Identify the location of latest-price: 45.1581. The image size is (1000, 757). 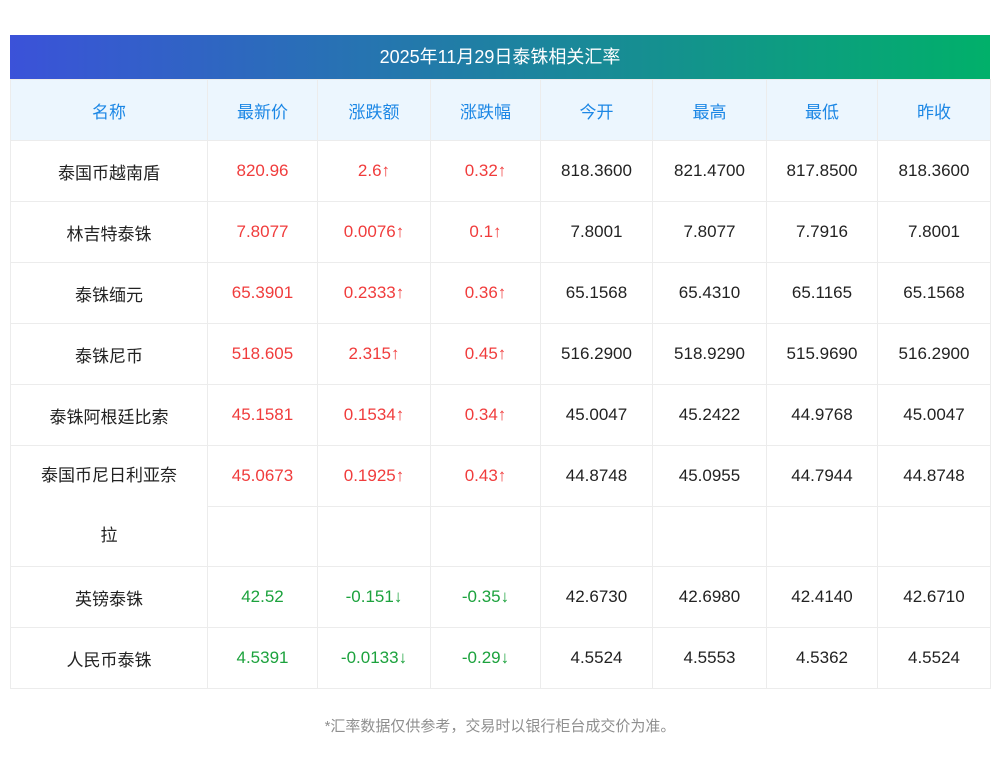
(262, 415).